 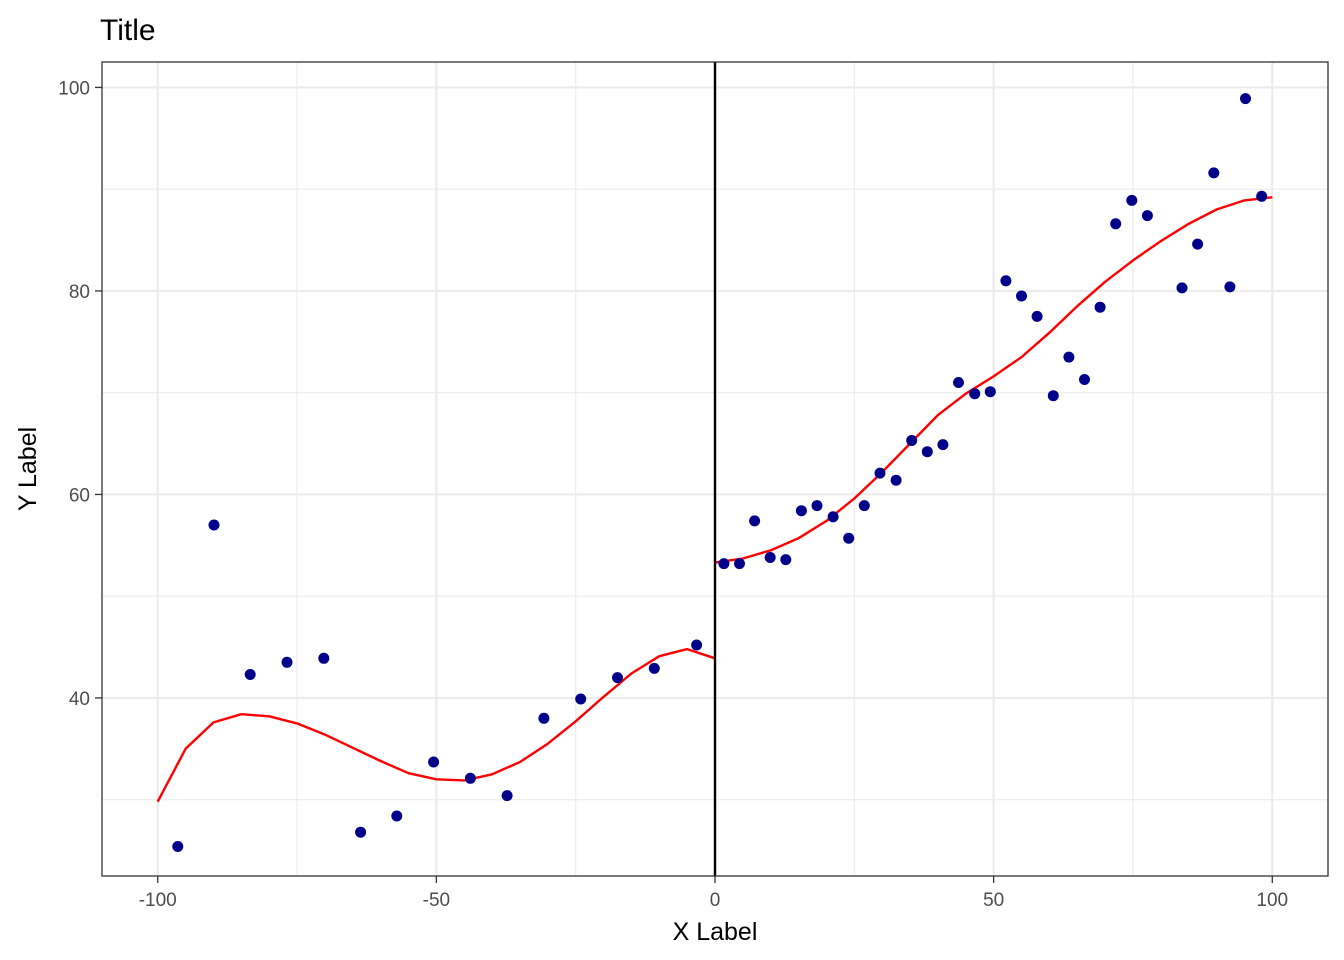 What do you see at coordinates (128, 30) in the screenshot?
I see `chart-title: Title` at bounding box center [128, 30].